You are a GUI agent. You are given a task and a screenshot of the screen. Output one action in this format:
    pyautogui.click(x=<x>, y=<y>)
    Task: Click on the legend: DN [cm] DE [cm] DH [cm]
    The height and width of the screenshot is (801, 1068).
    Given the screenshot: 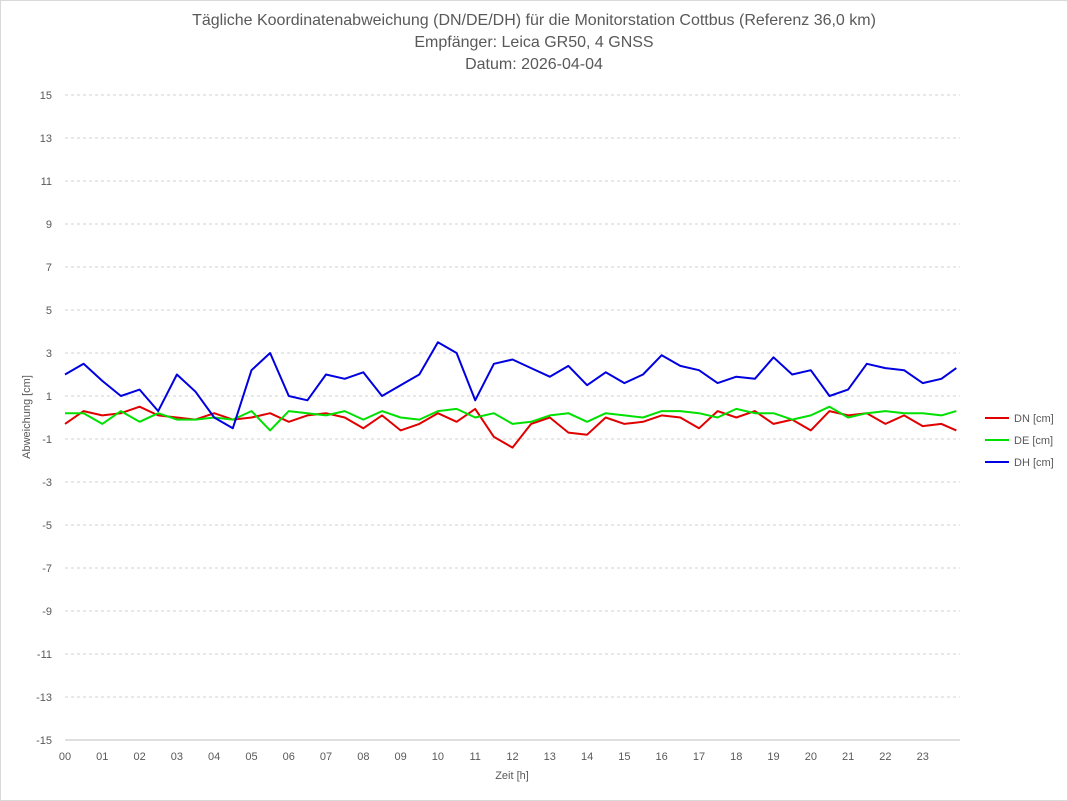 What is the action you would take?
    pyautogui.click(x=1019, y=441)
    